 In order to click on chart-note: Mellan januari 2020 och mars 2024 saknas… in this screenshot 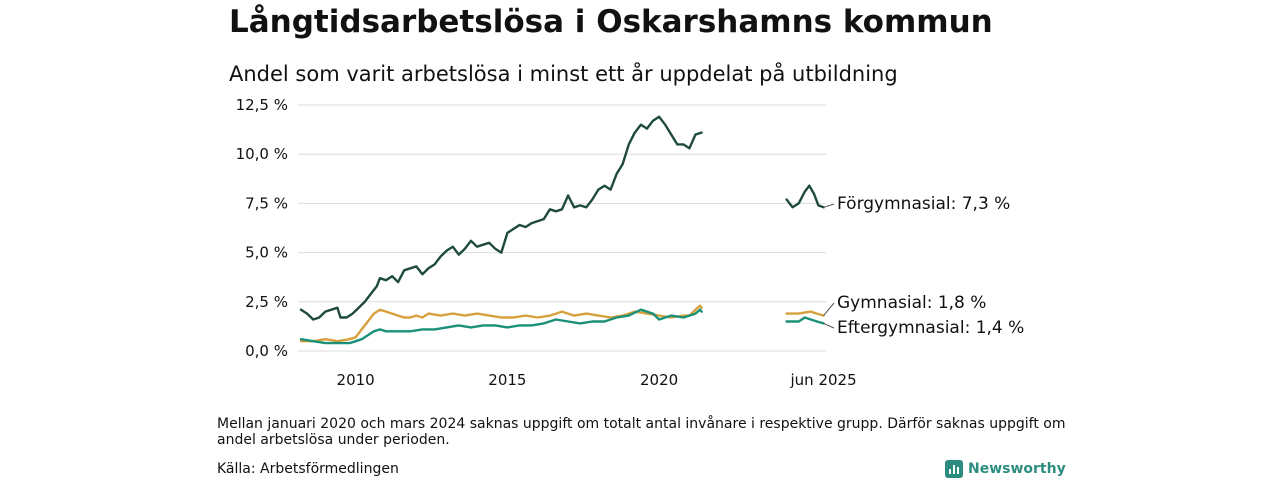, I will do `click(641, 432)`.